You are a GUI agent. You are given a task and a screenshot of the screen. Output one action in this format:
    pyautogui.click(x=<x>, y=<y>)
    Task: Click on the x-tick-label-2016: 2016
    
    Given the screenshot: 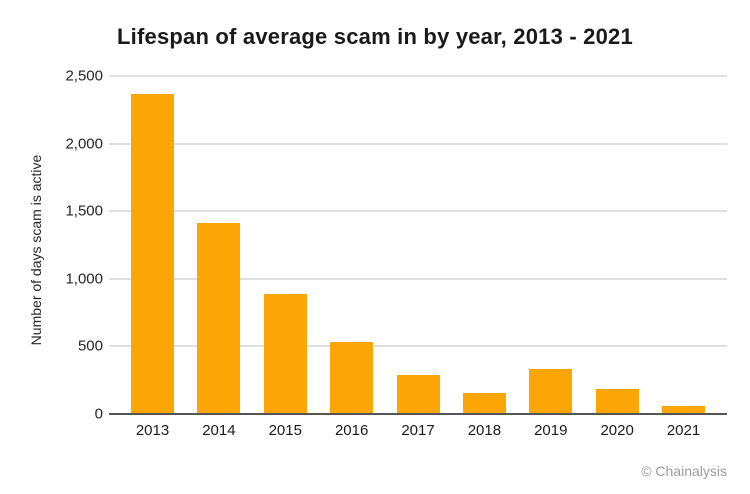 What is the action you would take?
    pyautogui.click(x=351, y=430)
    